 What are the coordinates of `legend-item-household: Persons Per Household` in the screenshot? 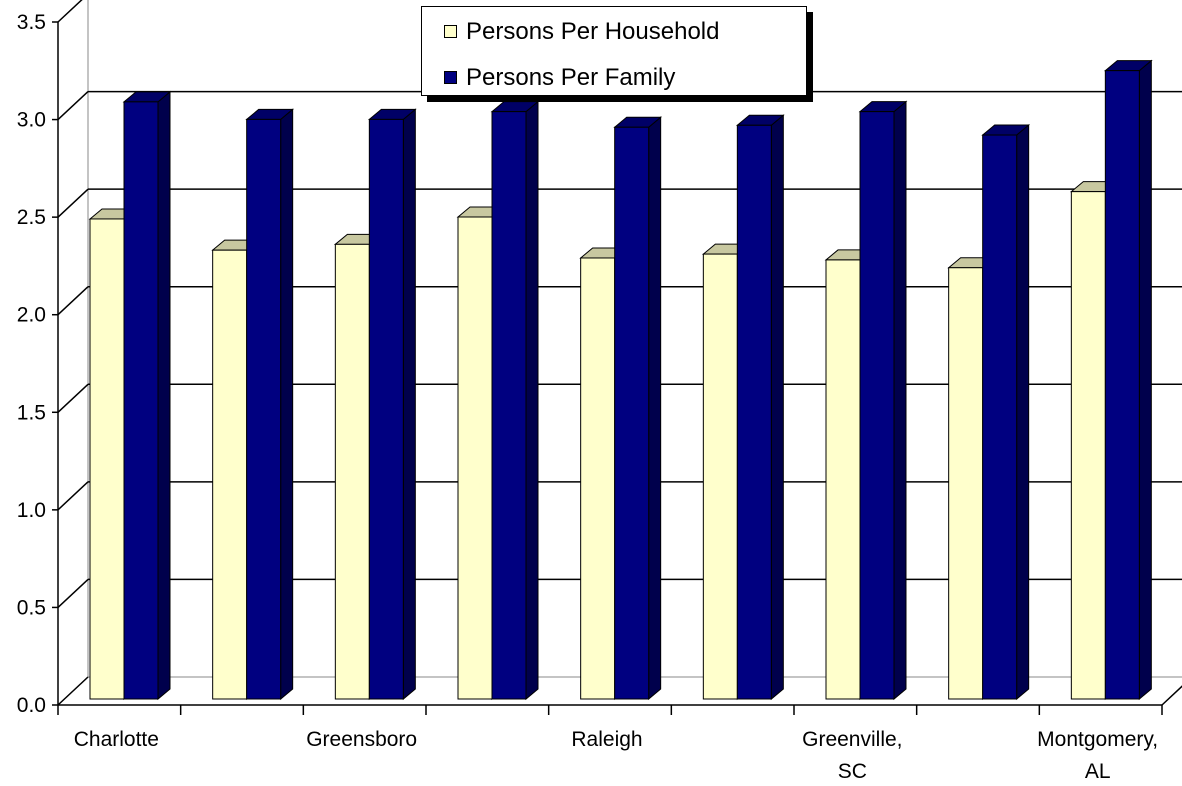 It's located at (582, 32).